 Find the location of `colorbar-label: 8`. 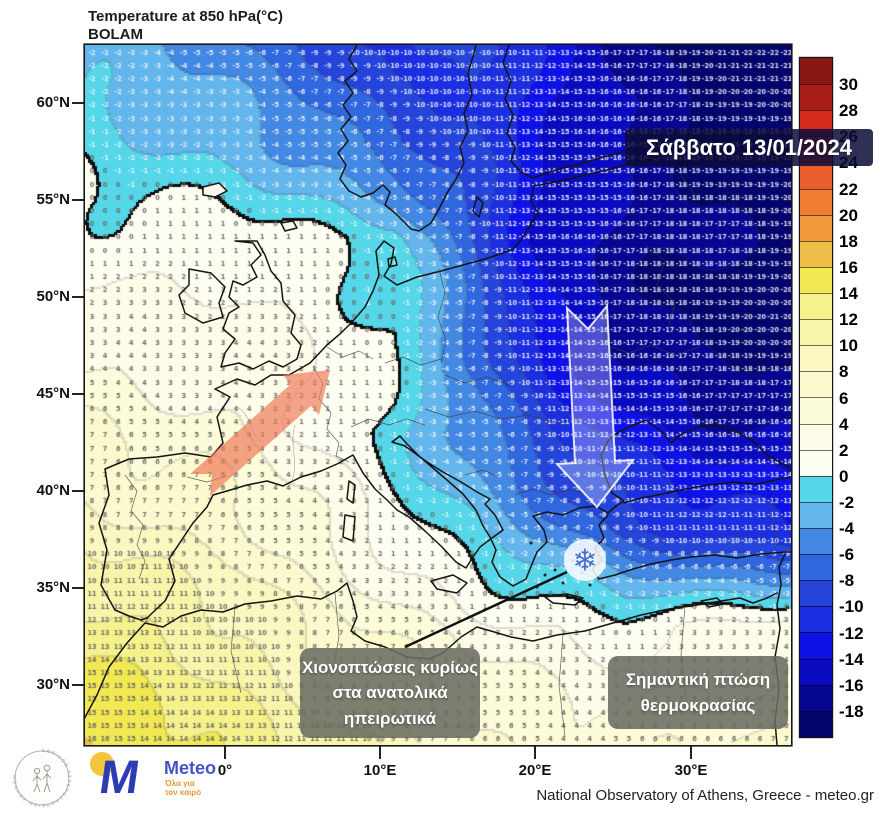

colorbar-label: 8 is located at coordinates (844, 372).